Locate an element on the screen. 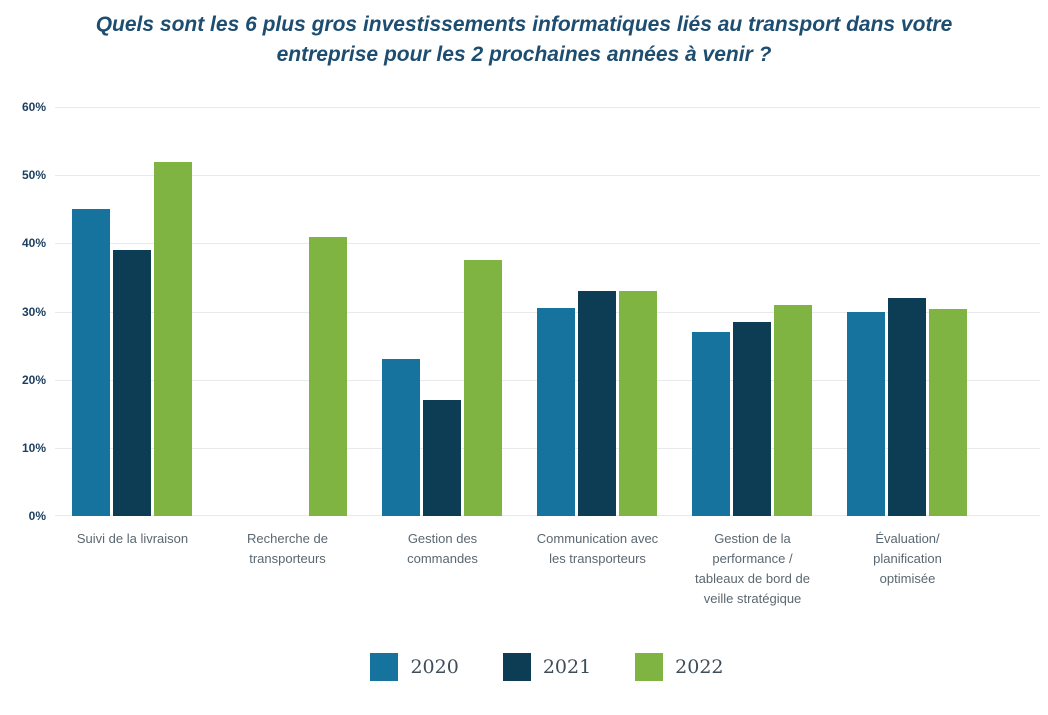  legend-label: 2020 is located at coordinates (434, 667).